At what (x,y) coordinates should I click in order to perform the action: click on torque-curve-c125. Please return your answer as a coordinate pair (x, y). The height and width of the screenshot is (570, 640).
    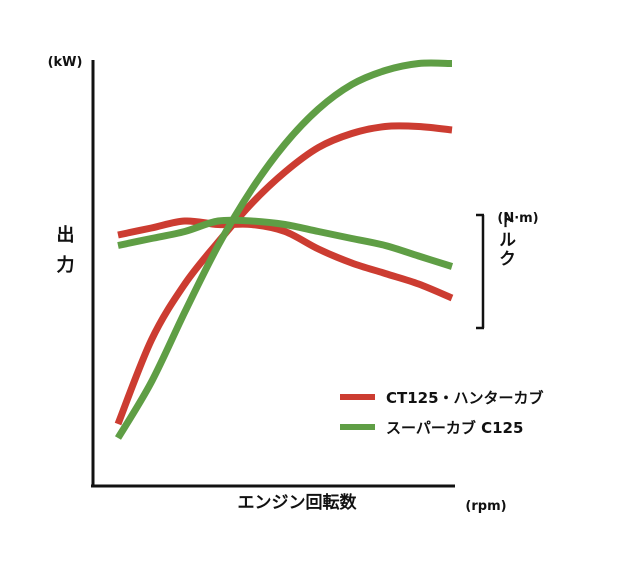
    Looking at the image, I should click on (285, 243).